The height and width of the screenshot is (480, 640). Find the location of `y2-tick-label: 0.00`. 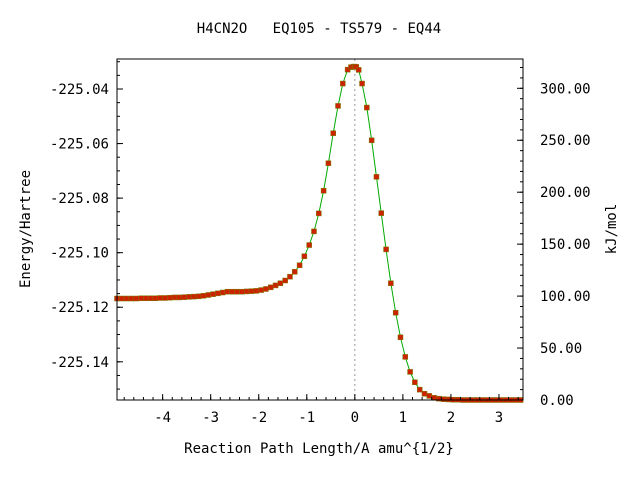

y2-tick-label: 0.00 is located at coordinates (557, 401).